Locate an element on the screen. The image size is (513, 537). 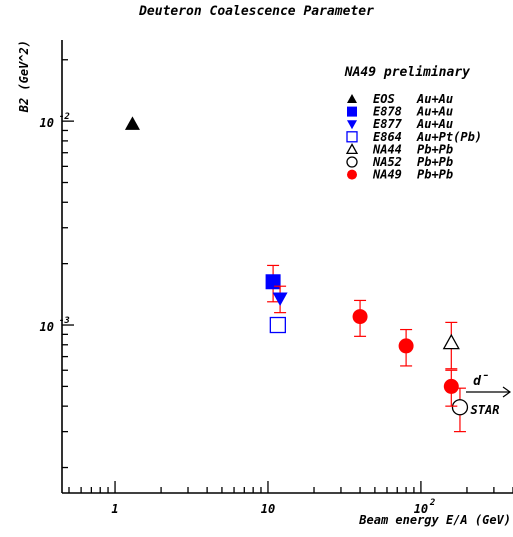
legend-label-e878: E878 is located at coordinates (387, 112).